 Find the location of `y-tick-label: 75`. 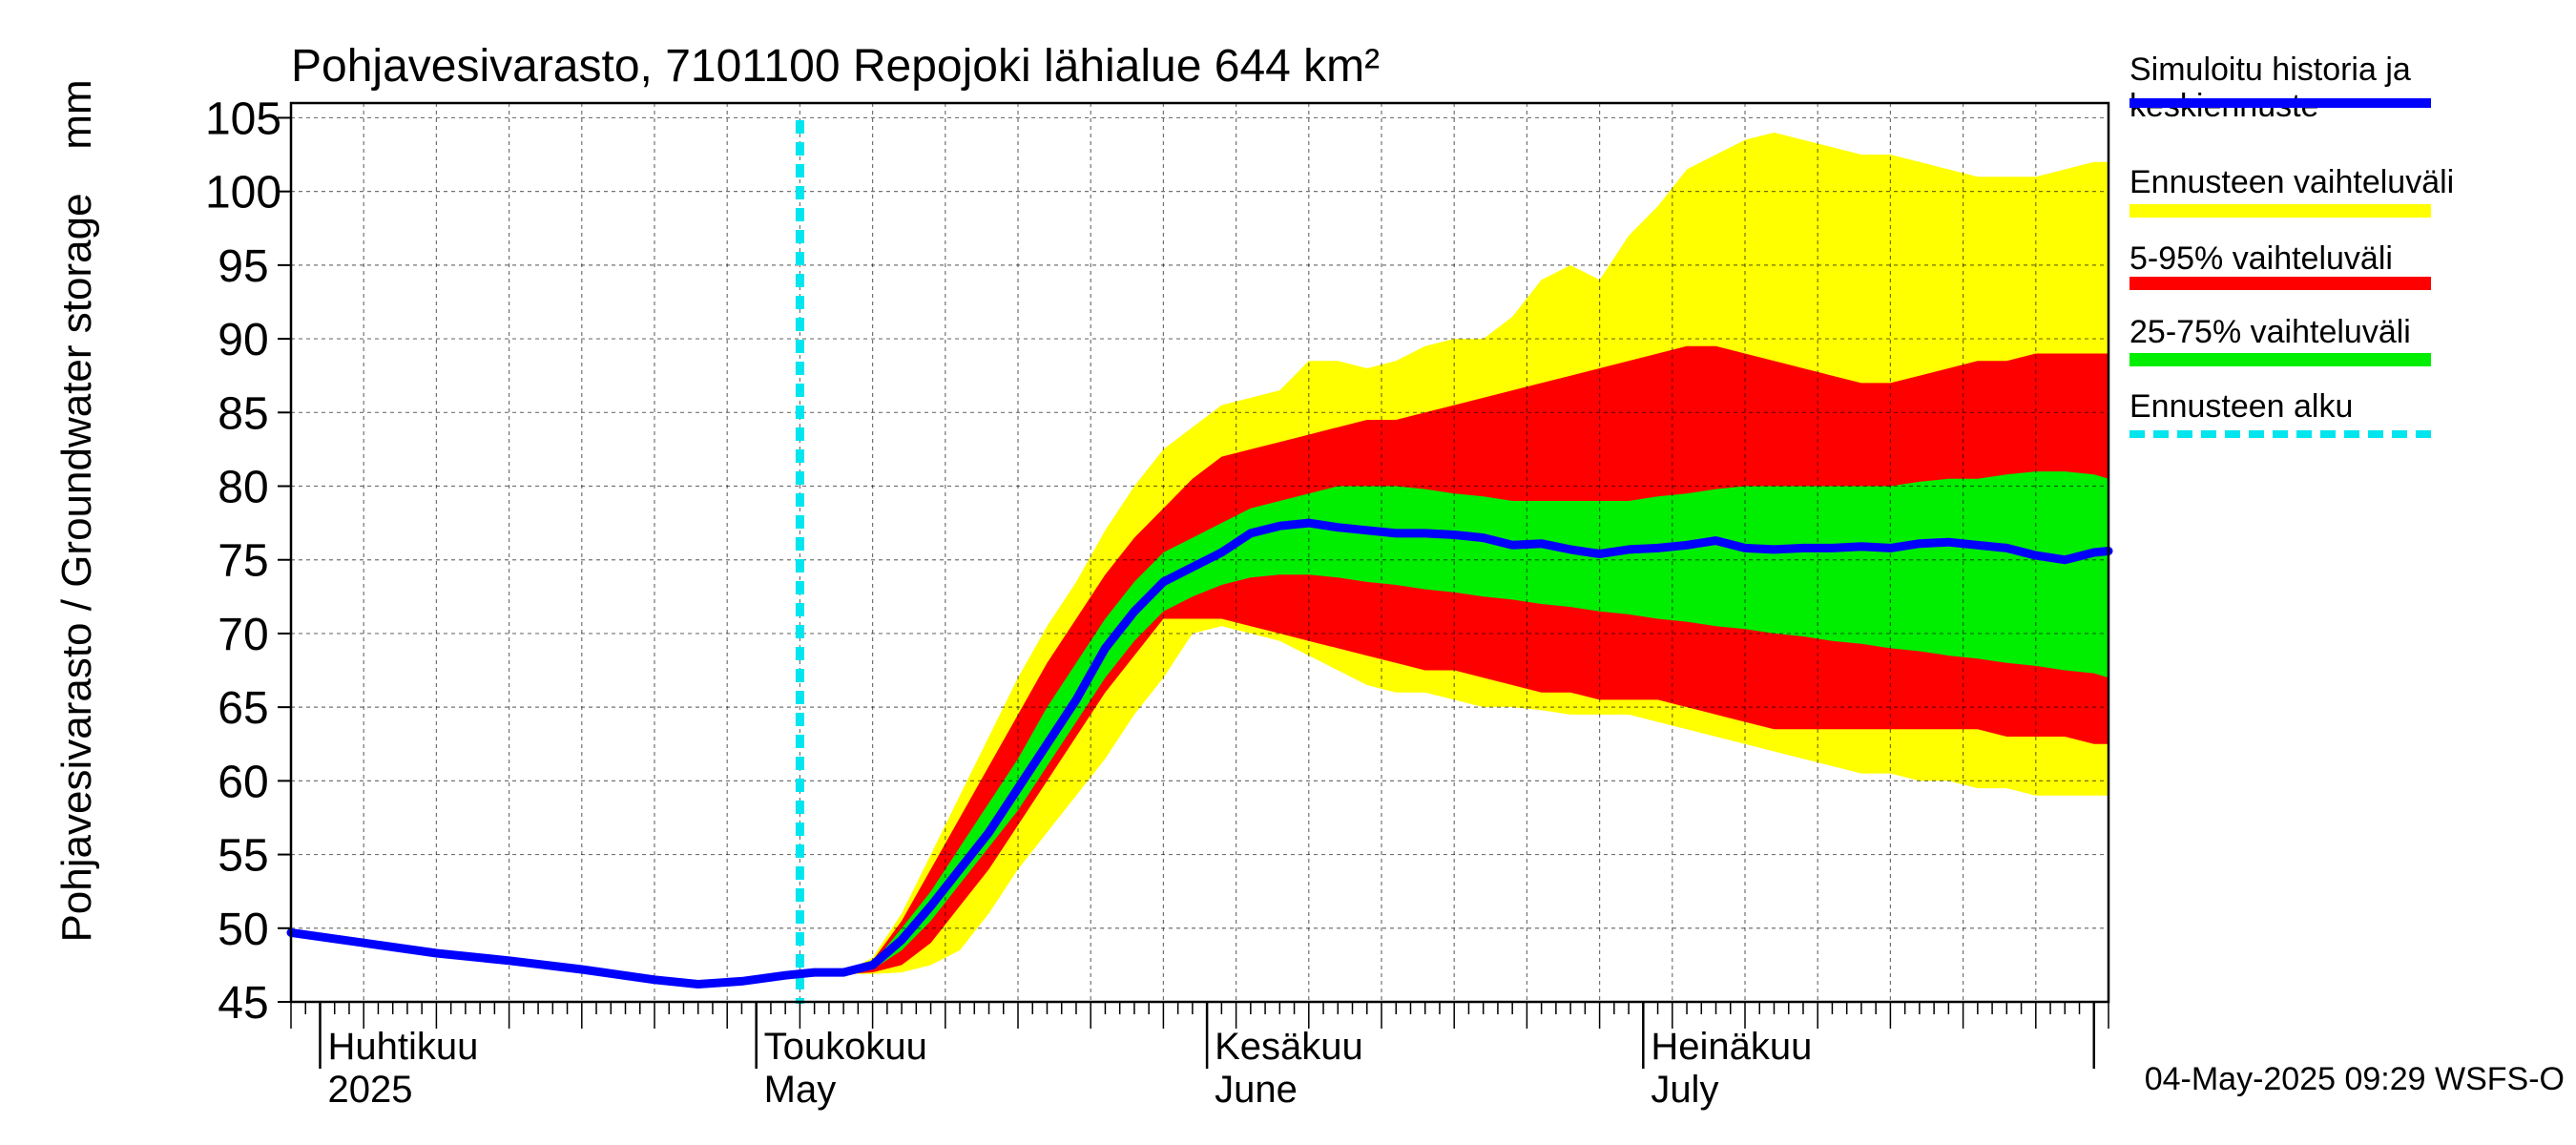

y-tick-label: 75 is located at coordinates (243, 561).